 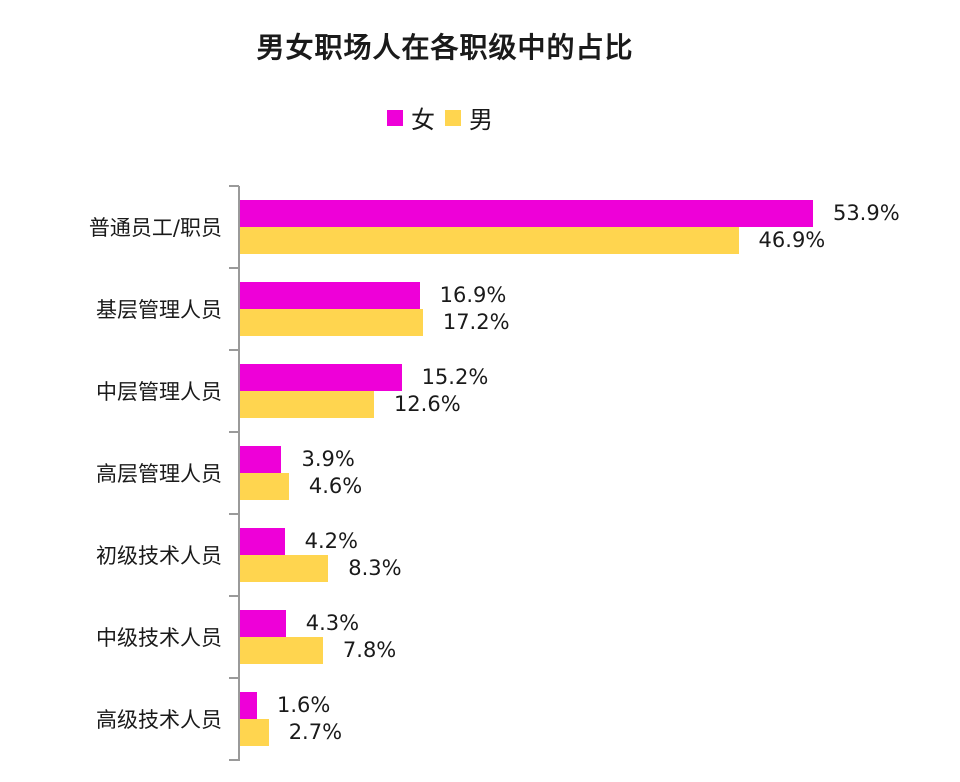 What do you see at coordinates (427, 404) in the screenshot?
I see `value-label-male: 12.6%` at bounding box center [427, 404].